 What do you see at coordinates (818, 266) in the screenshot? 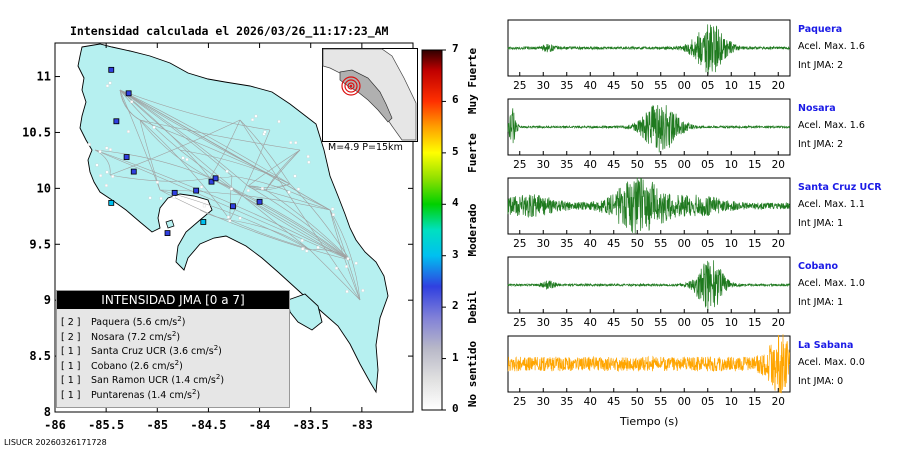
I see `station-name: Cobano` at bounding box center [818, 266].